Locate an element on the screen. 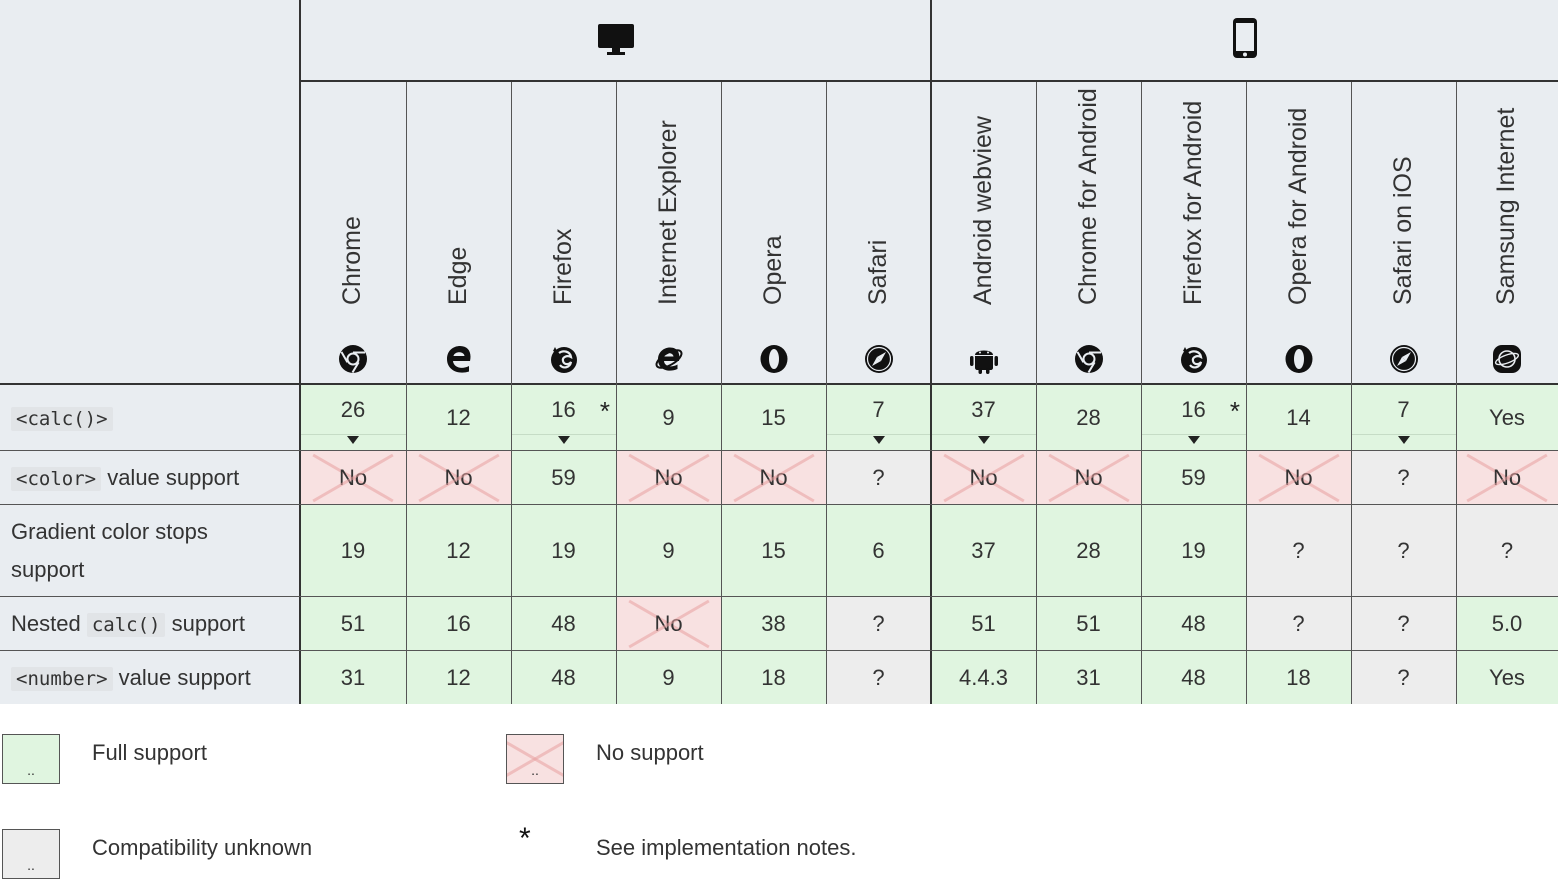 The image size is (1558, 881). support-cell: 4.4.3 is located at coordinates (983, 677).